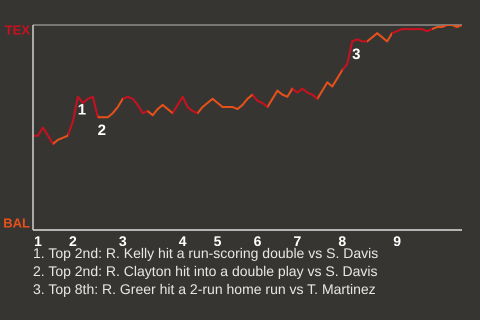  I want to click on annotation: 3, so click(356, 55).